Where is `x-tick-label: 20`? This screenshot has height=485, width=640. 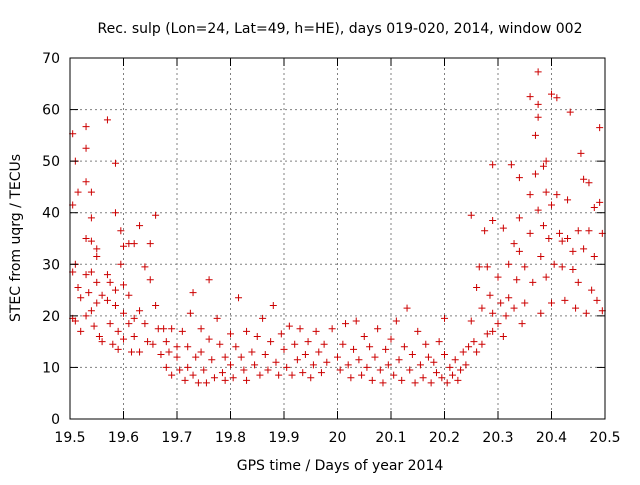
x-tick-label: 20 is located at coordinates (338, 438).